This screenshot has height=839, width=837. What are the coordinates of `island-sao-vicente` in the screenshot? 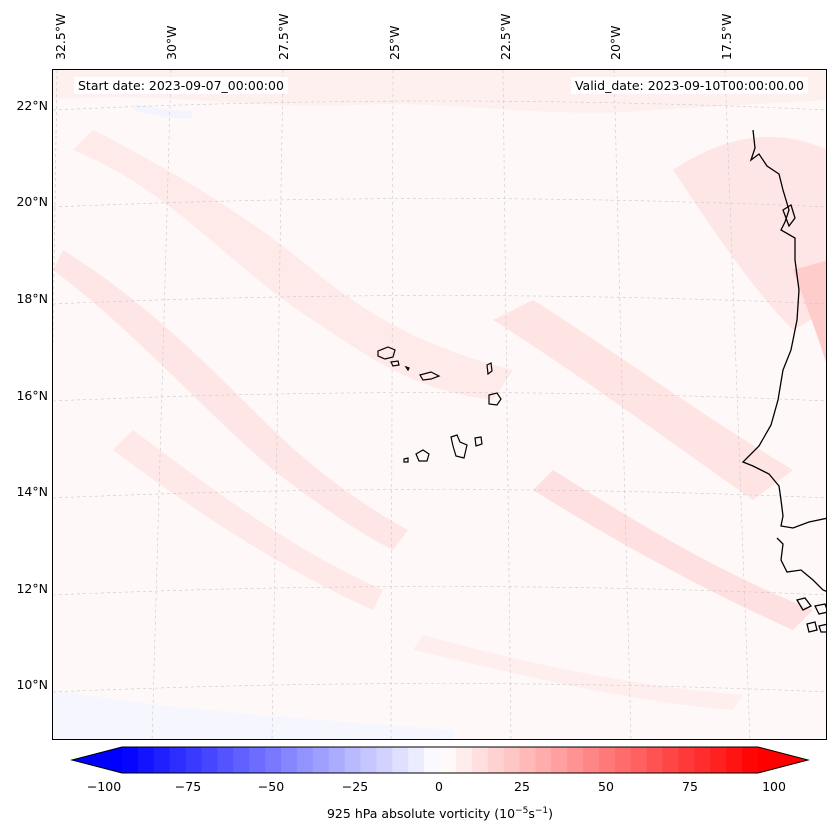 It's located at (395, 363).